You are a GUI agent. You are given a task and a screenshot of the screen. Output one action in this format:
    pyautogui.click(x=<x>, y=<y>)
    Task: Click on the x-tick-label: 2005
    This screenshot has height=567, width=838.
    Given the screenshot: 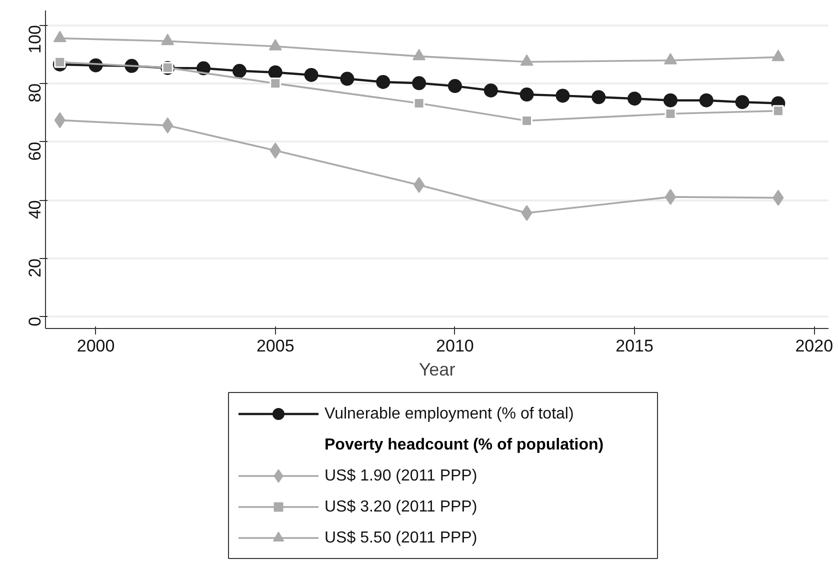 What is the action you would take?
    pyautogui.click(x=275, y=346)
    